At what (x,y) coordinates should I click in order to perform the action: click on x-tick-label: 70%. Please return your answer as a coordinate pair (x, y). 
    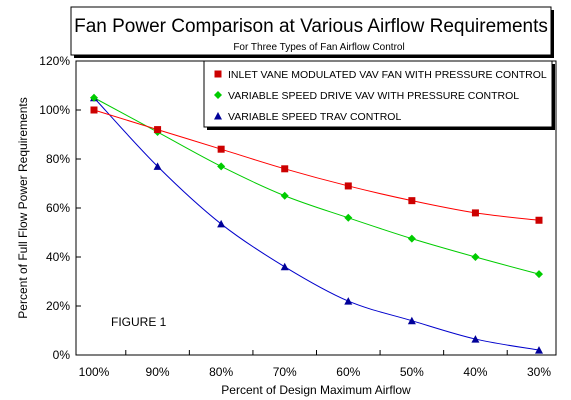
    Looking at the image, I should click on (285, 372).